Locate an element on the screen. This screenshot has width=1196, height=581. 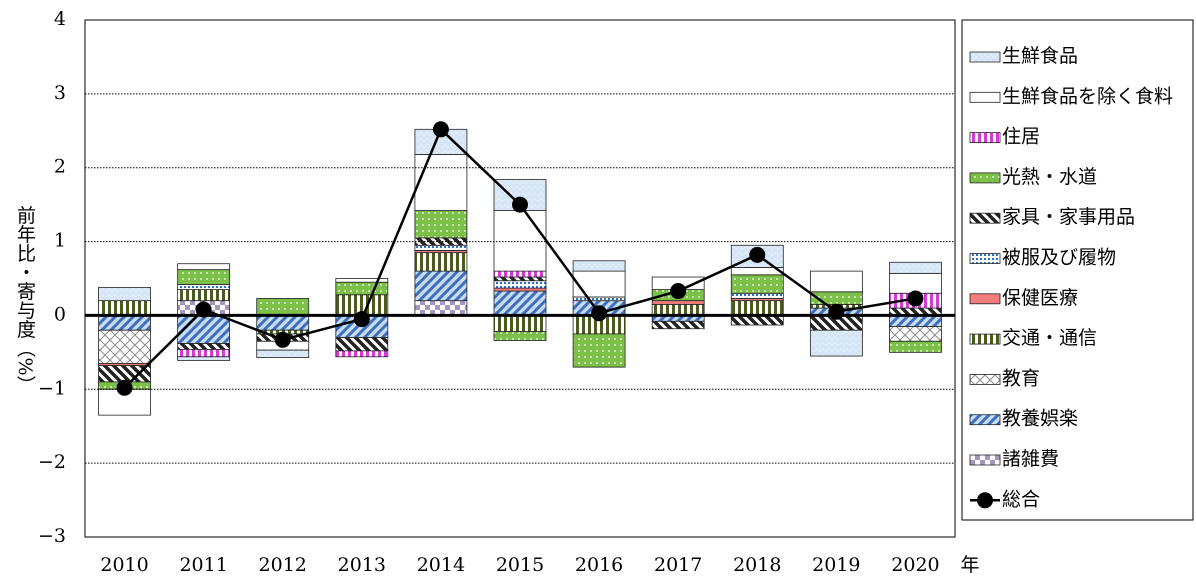
y-tick-label: 4 is located at coordinates (60, 19).